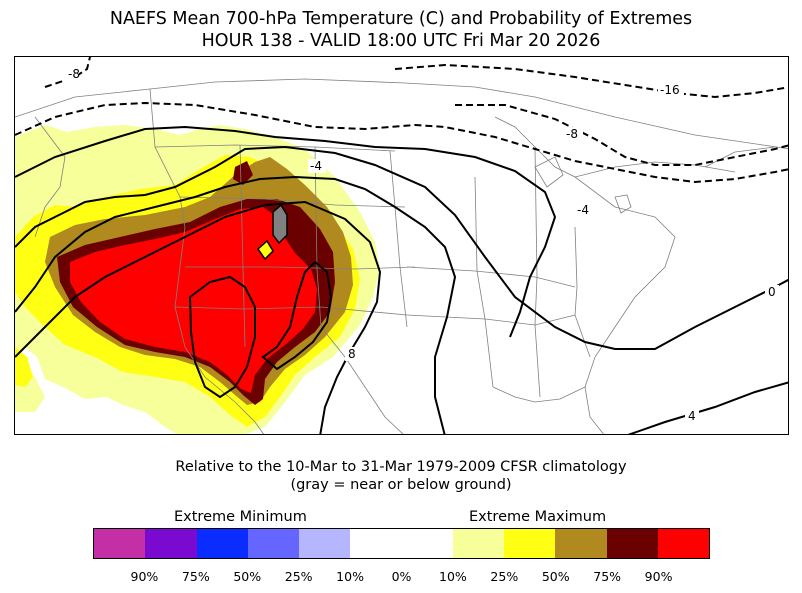 Image resolution: width=802 pixels, height=593 pixels. Describe the element at coordinates (401, 485) in the screenshot. I see `gray-legend-note: (gray = near or below ground)` at that location.